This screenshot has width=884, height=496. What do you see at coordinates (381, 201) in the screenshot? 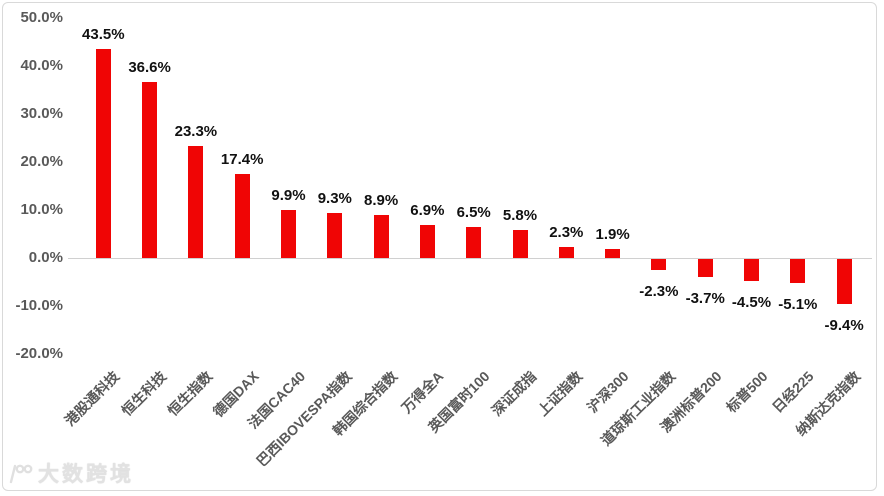
I see `data-label: 8.9%` at bounding box center [381, 201].